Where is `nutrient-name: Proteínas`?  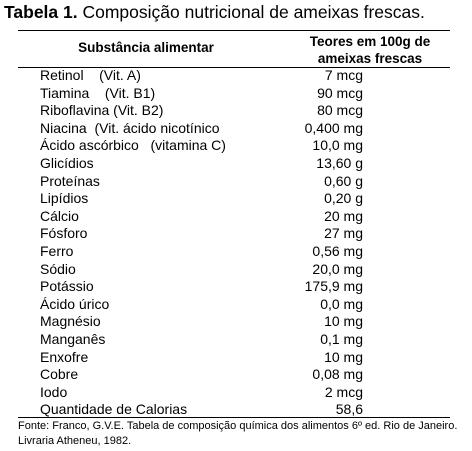 nutrient-name: Proteínas is located at coordinates (70, 180).